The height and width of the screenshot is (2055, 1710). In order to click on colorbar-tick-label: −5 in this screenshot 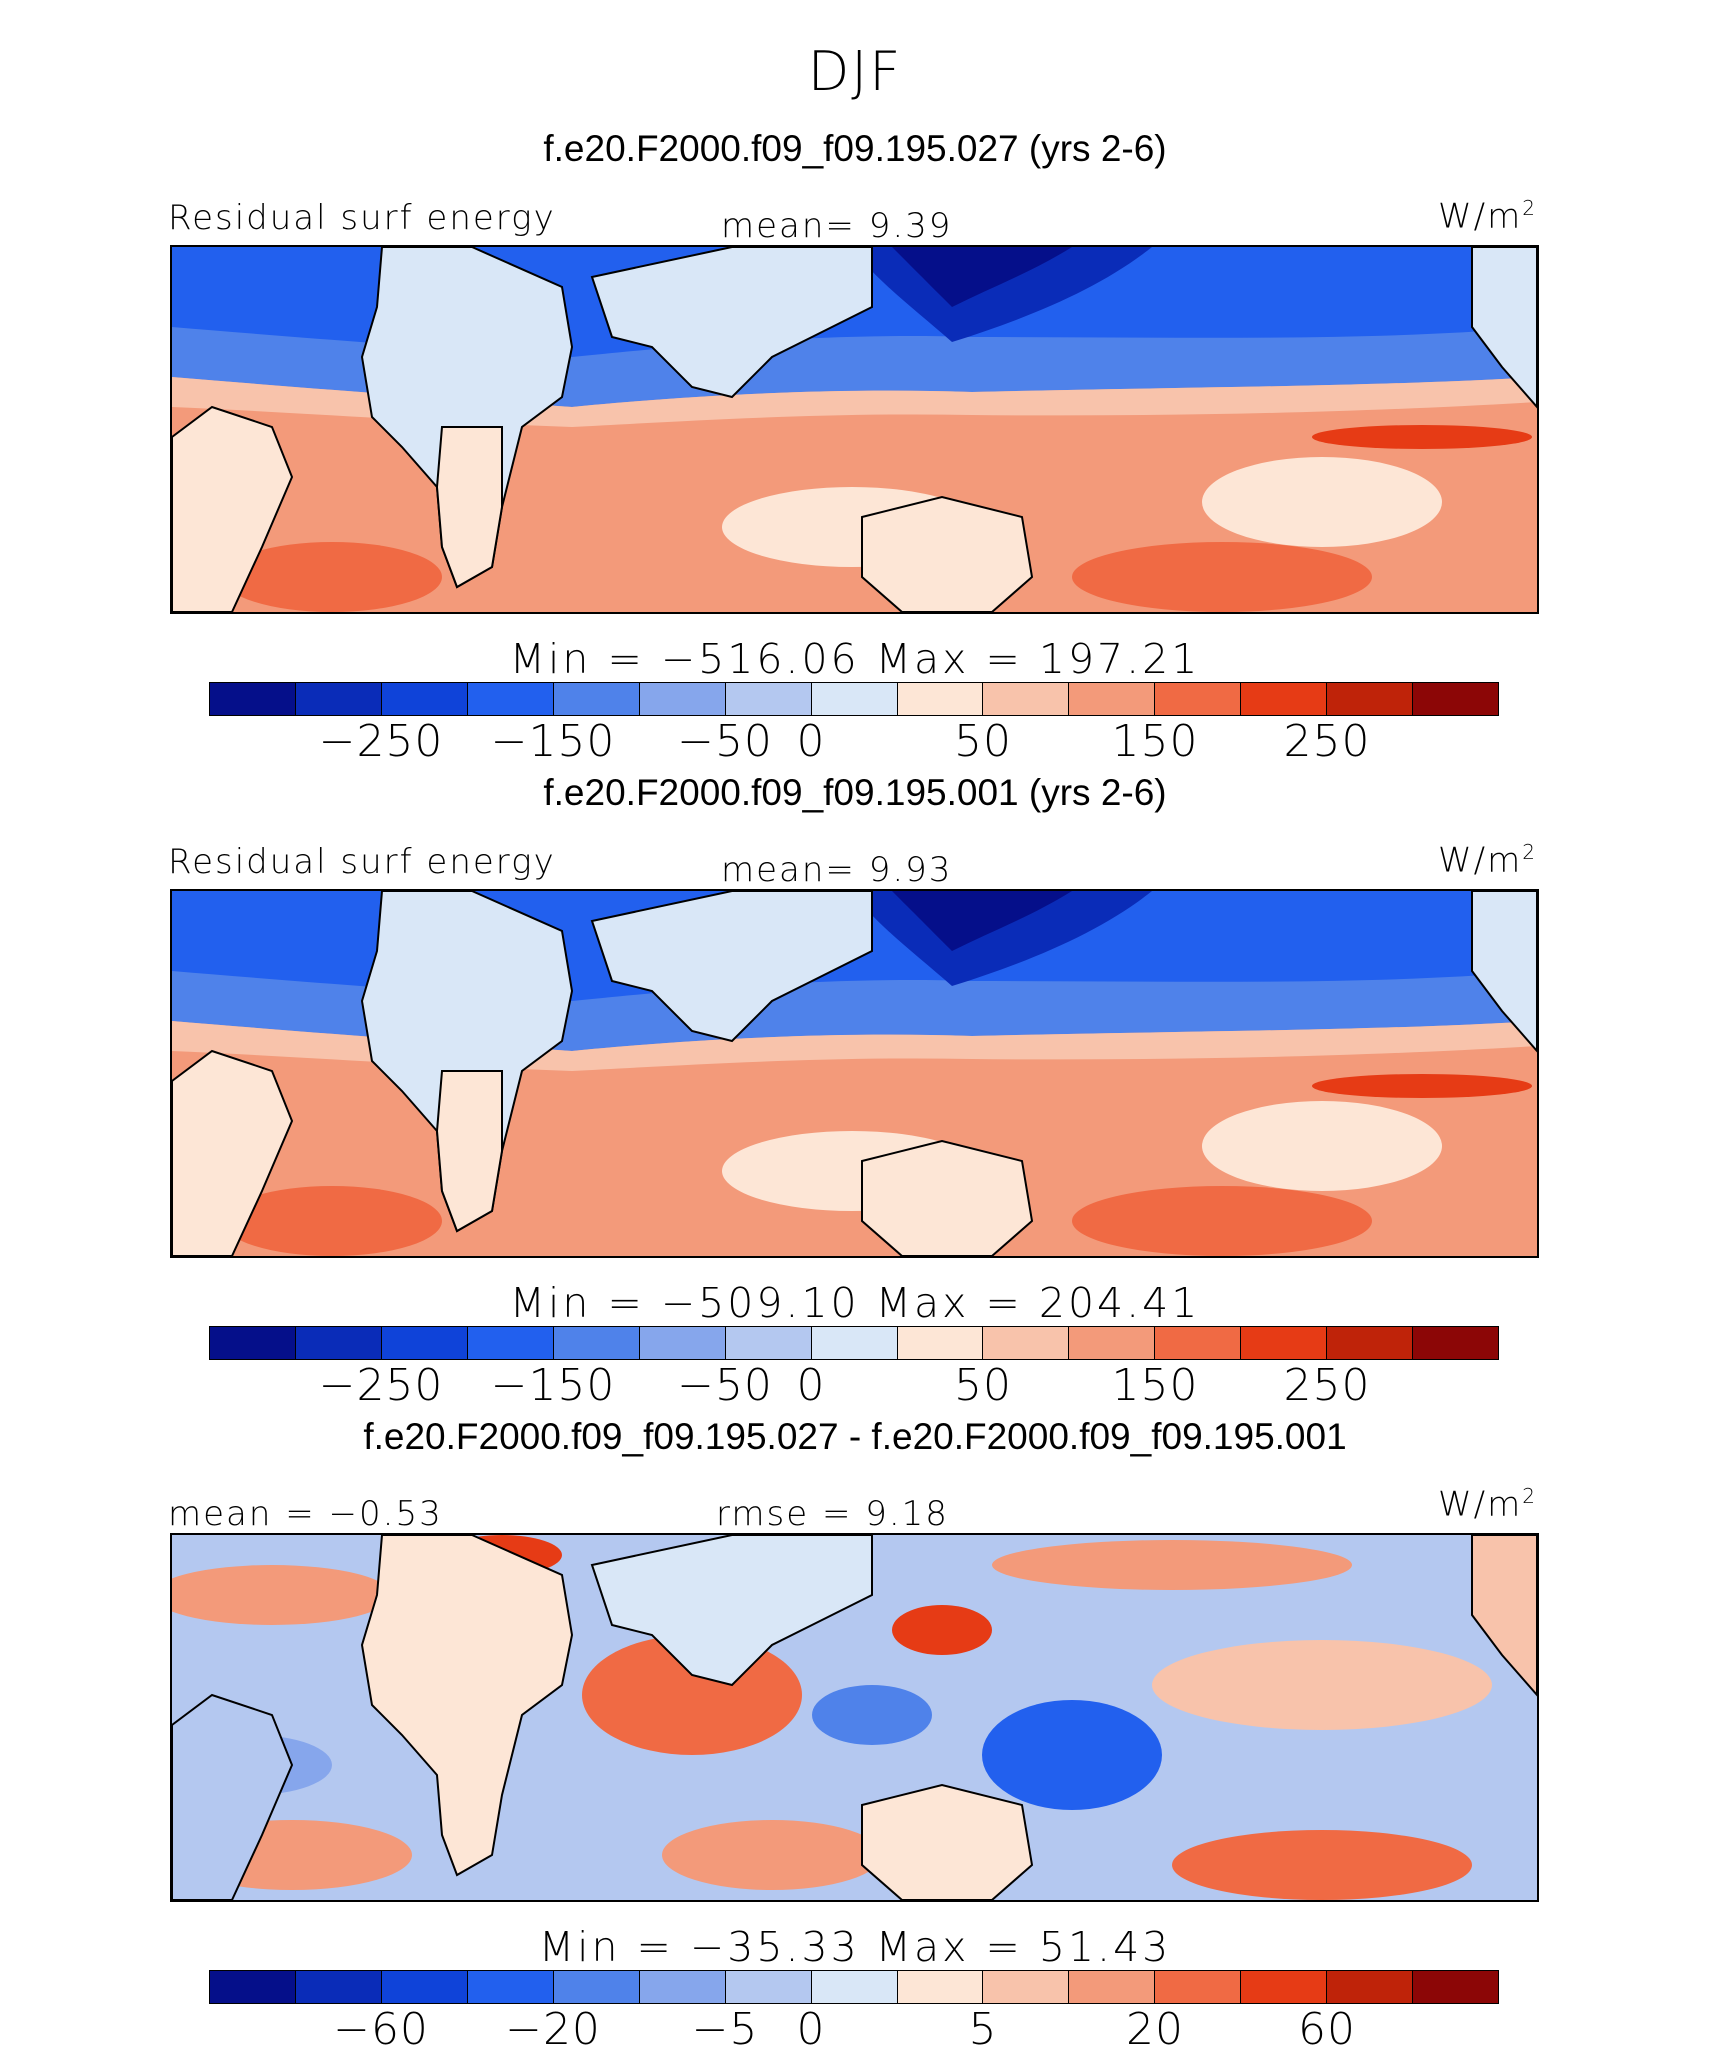, I will do `click(725, 2029)`.